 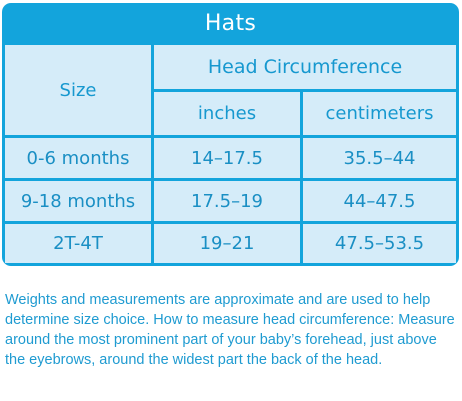 I want to click on table-row-inches: 17.5–19, so click(x=227, y=201).